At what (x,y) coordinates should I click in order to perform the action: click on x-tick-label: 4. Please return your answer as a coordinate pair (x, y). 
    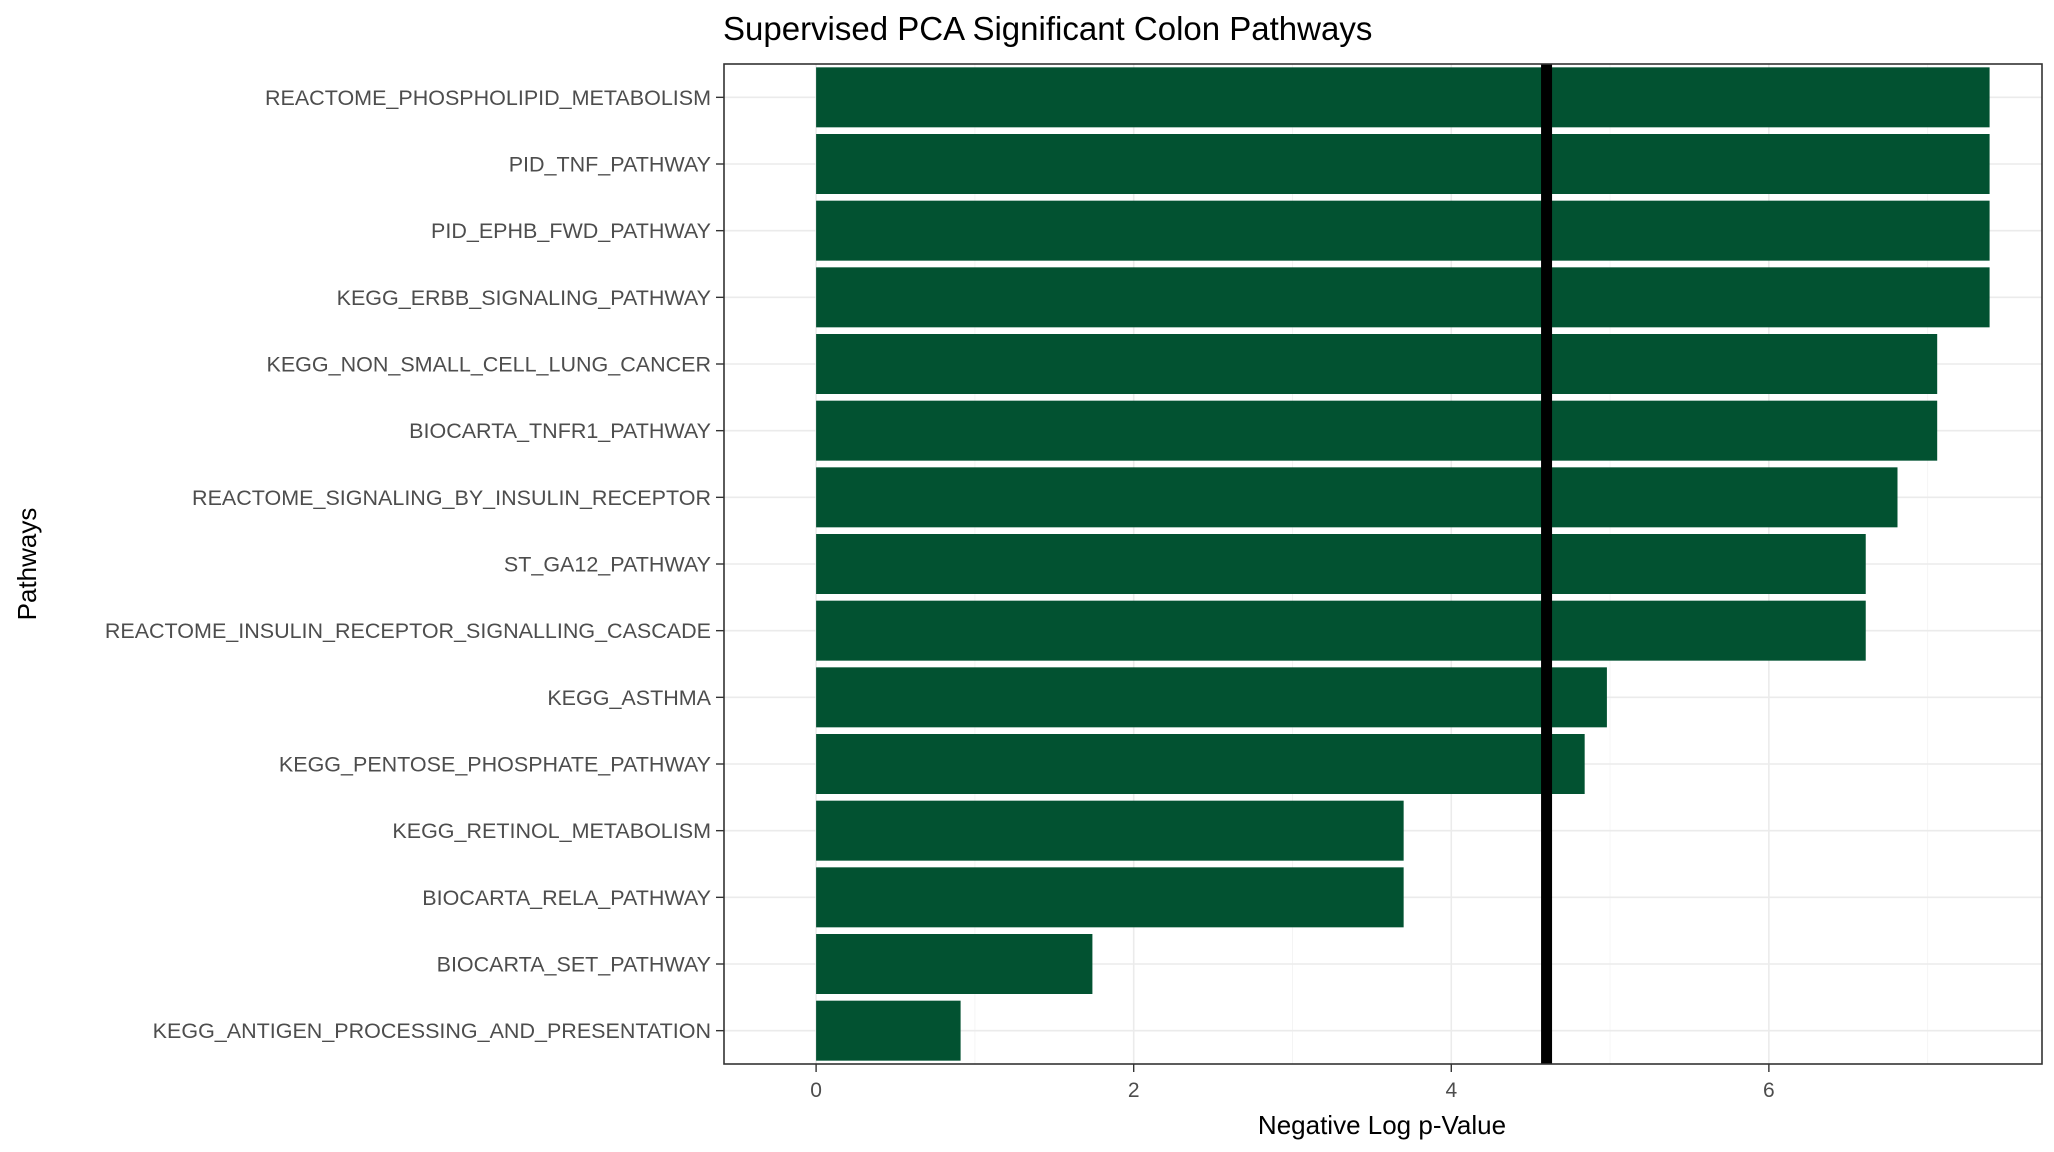
    Looking at the image, I should click on (1451, 1090).